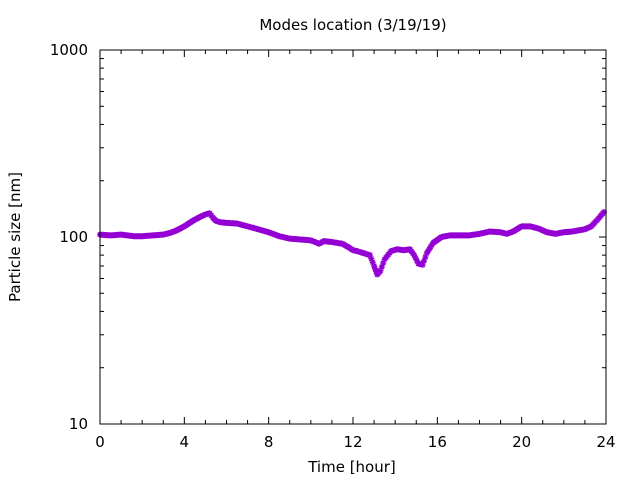 This screenshot has width=640, height=480. Describe the element at coordinates (605, 442) in the screenshot. I see `x-tick-label: 24` at that location.